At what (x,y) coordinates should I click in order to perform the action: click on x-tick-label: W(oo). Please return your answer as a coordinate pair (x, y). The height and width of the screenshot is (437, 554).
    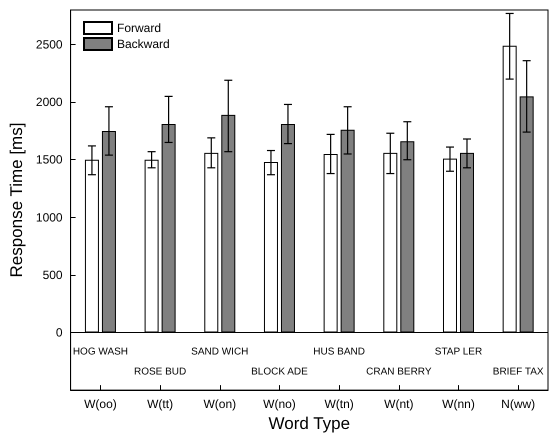
    Looking at the image, I should click on (100, 404).